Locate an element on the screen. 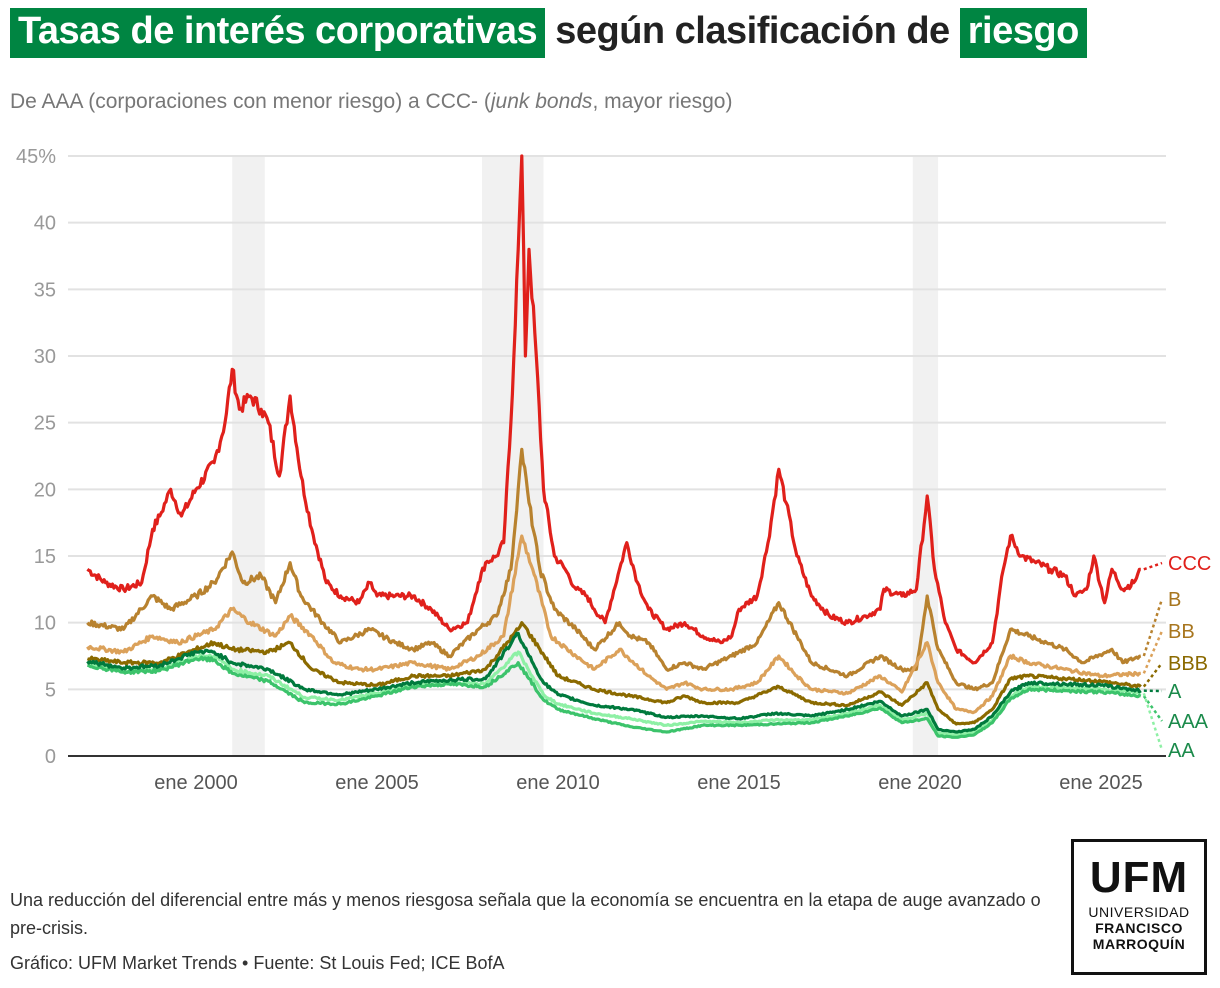 This screenshot has height=988, width=1220. x-tick-label: ene 2020 is located at coordinates (919, 783).